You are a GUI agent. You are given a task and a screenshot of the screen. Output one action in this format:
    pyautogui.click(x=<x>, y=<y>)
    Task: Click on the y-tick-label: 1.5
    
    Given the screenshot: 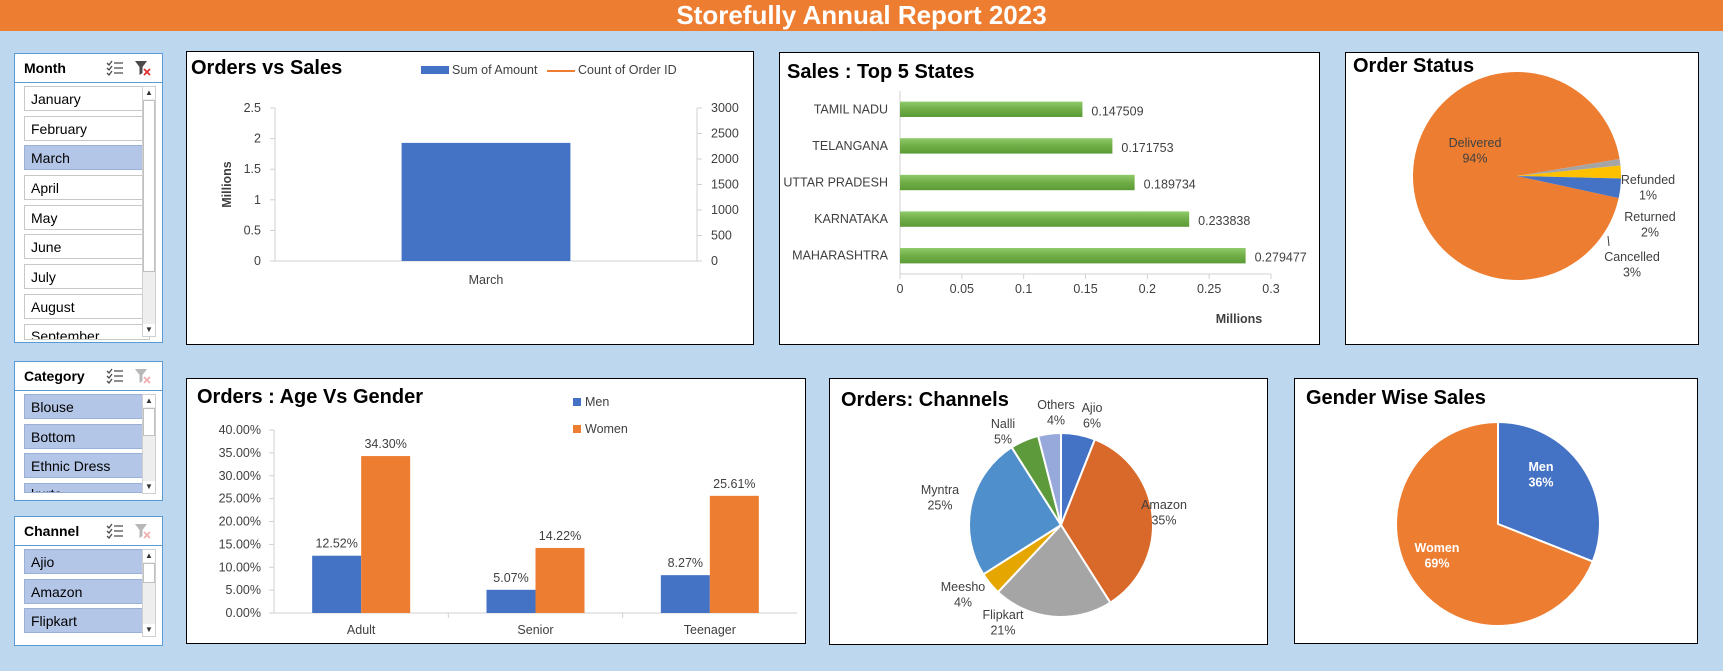 What is the action you would take?
    pyautogui.click(x=252, y=169)
    